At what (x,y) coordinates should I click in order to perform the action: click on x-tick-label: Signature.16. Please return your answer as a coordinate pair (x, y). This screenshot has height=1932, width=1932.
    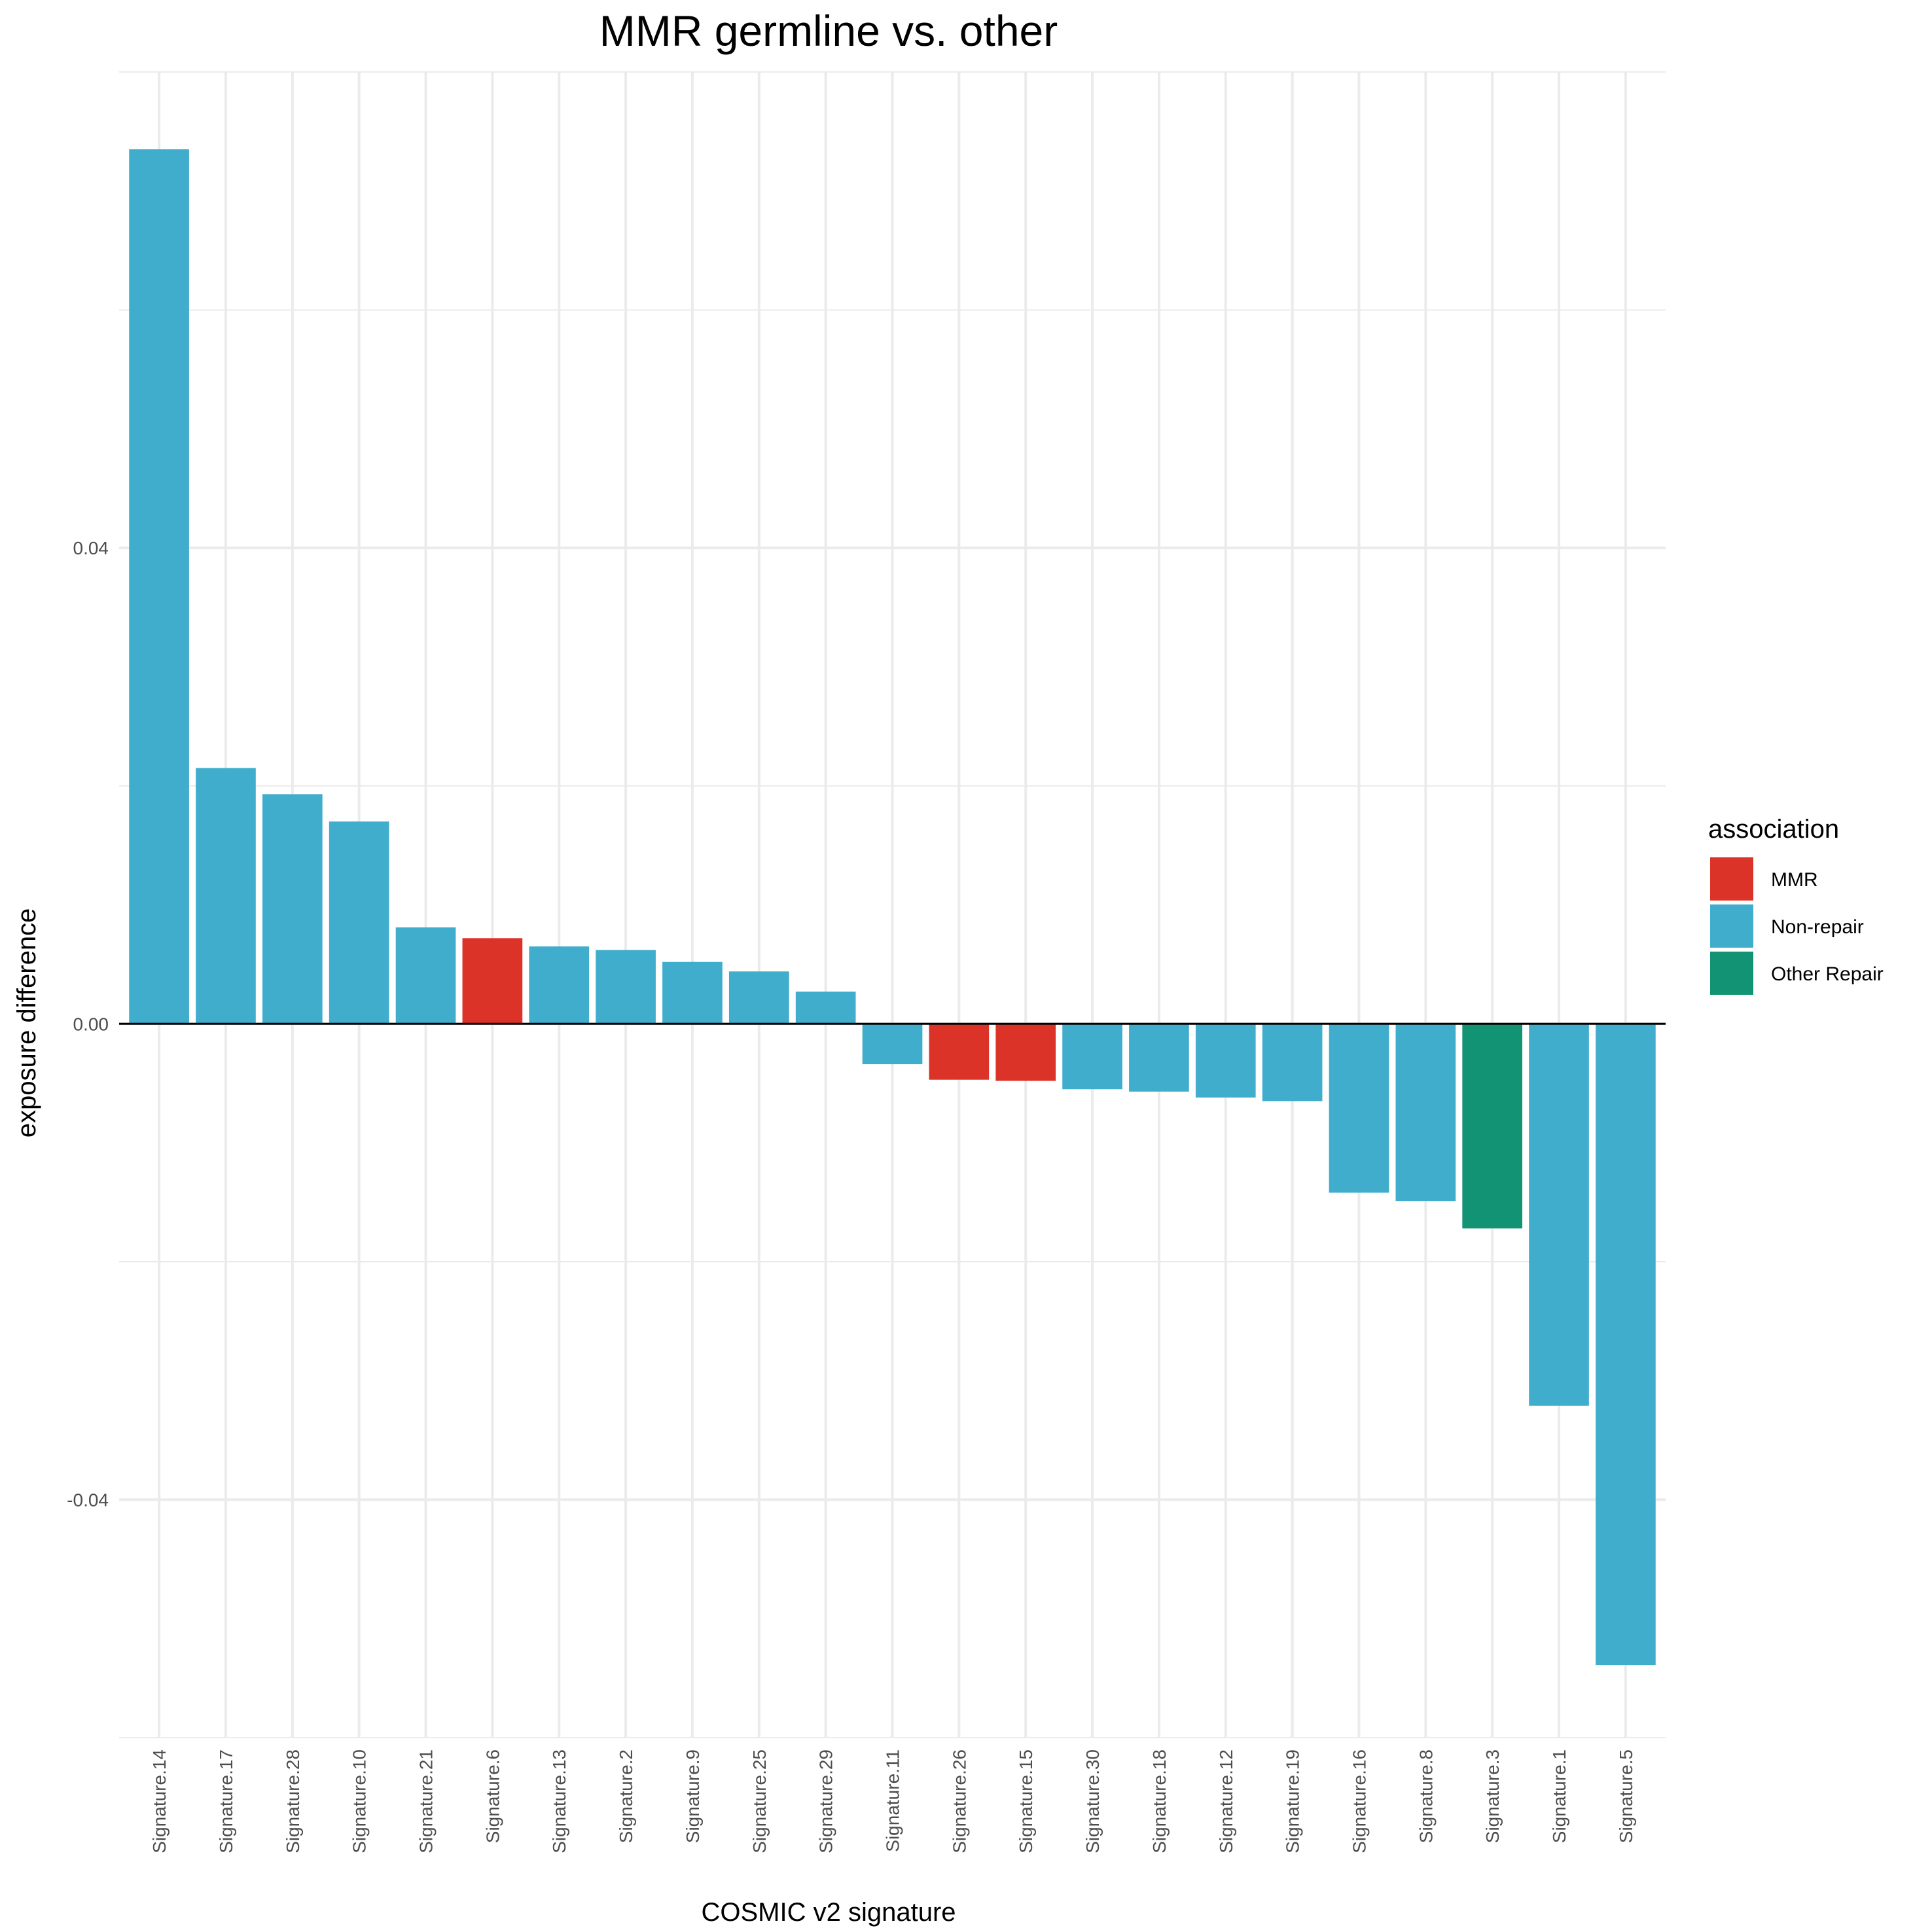
    Looking at the image, I should click on (1359, 1801).